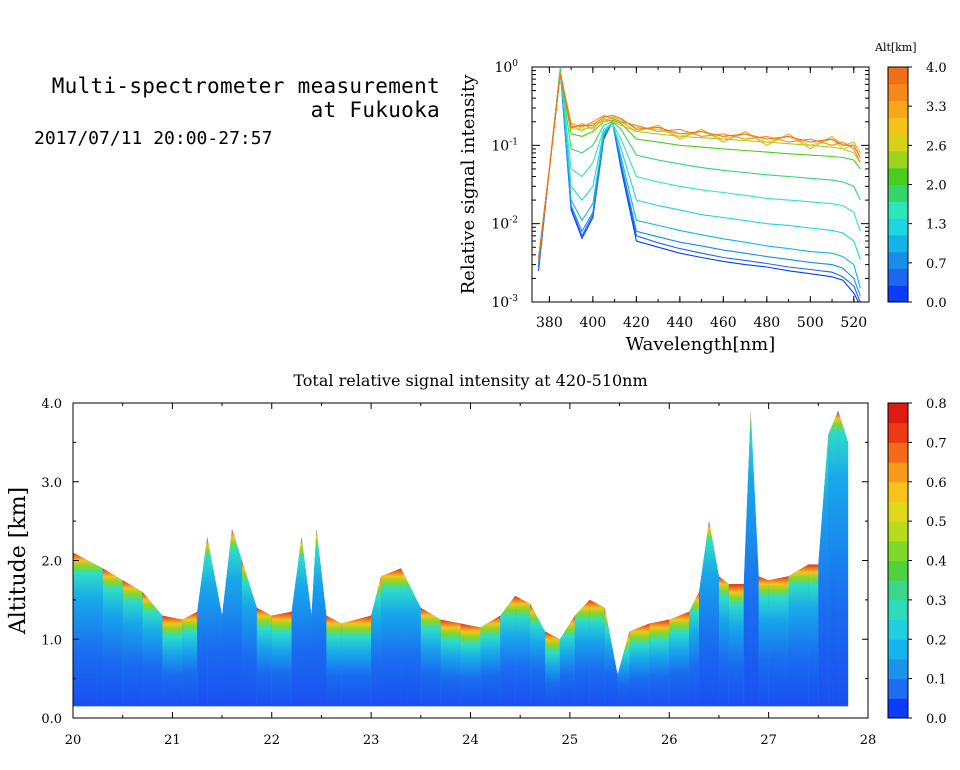  What do you see at coordinates (936, 303) in the screenshot?
I see `altitude-colorbar-tick-label: 0.0` at bounding box center [936, 303].